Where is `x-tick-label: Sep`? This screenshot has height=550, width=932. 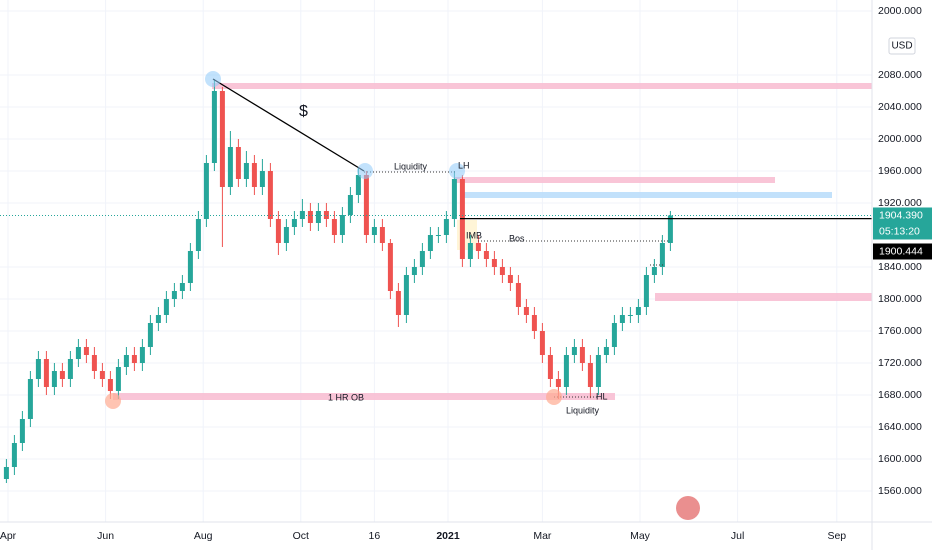 x-tick-label: Sep is located at coordinates (836, 536).